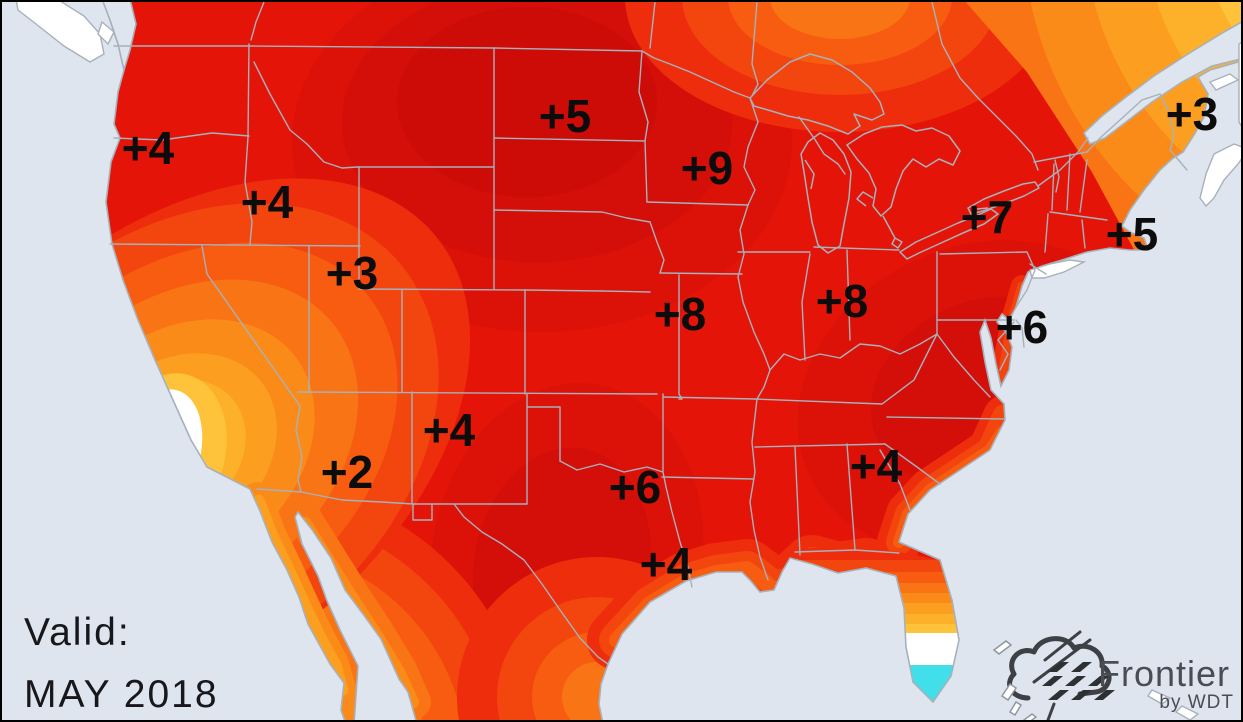 The image size is (1243, 722). What do you see at coordinates (355, 615) in the screenshot?
I see `gulf-of-california` at bounding box center [355, 615].